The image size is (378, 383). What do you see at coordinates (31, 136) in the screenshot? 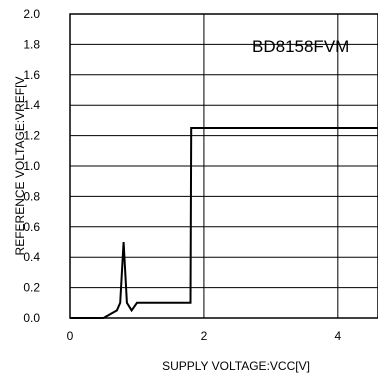
I see `y-tick-label: 1.2` at bounding box center [31, 136].